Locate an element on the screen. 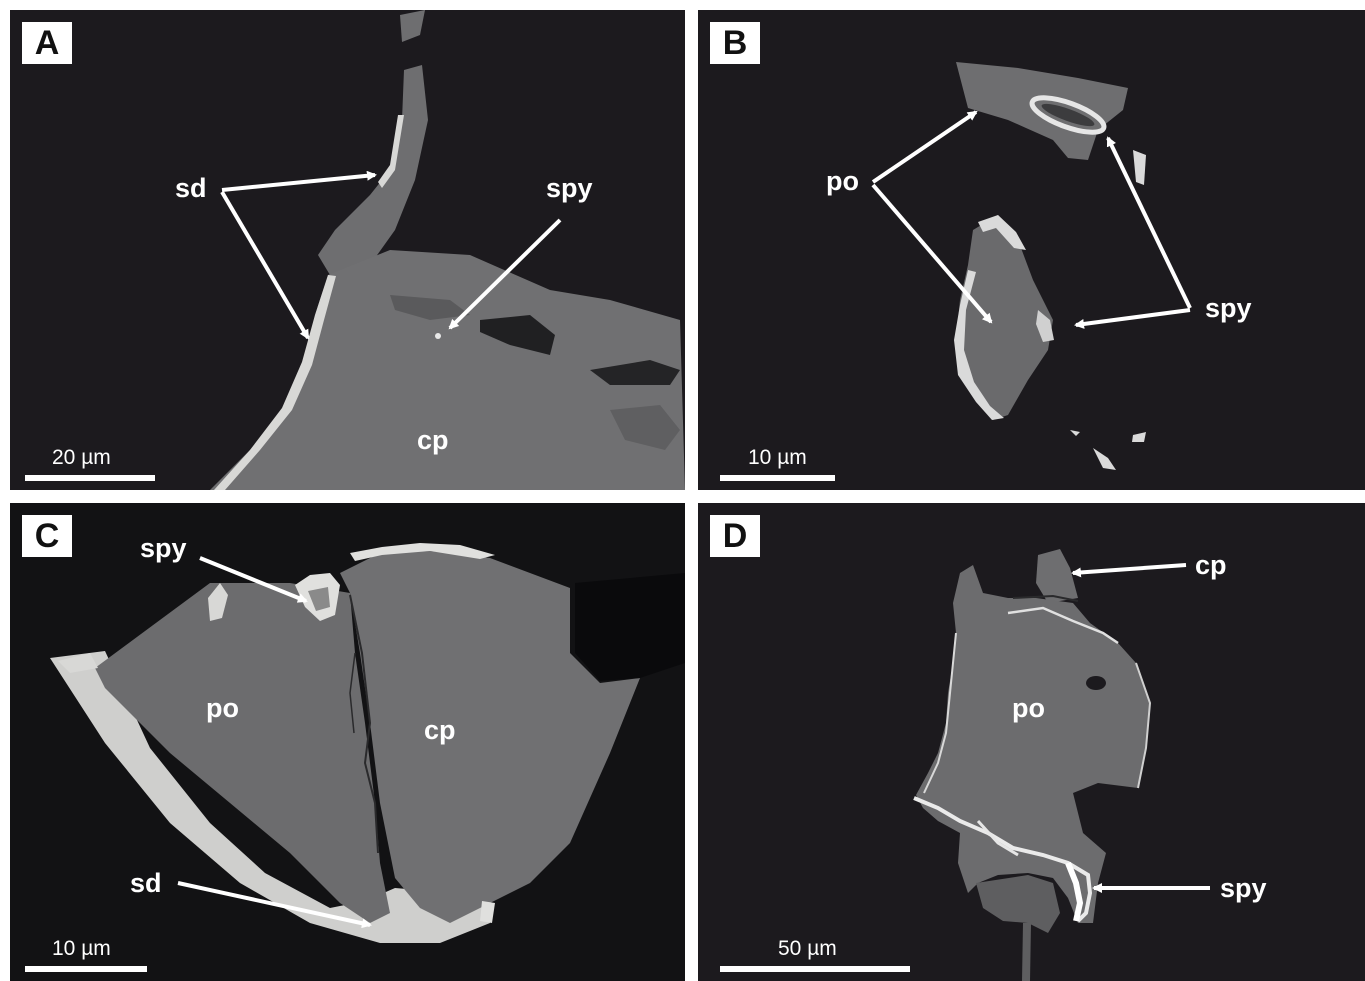 This screenshot has width=1365, height=981. arrow-po-upper is located at coordinates (924, 147).